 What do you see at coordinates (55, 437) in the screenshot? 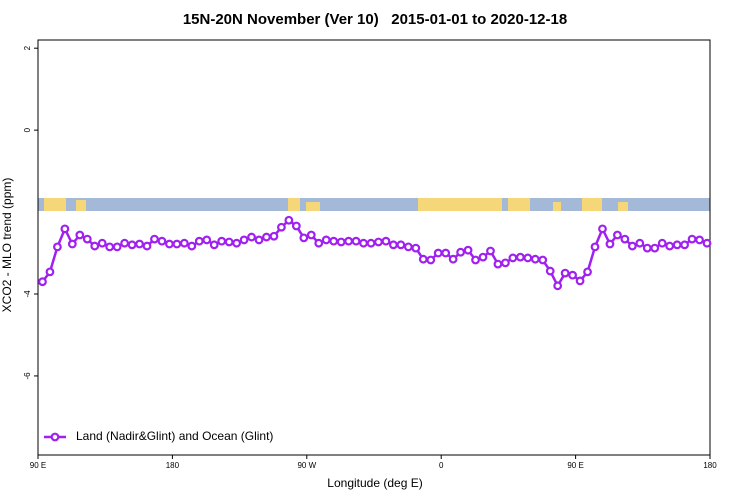
I see `legend-marker` at bounding box center [55, 437].